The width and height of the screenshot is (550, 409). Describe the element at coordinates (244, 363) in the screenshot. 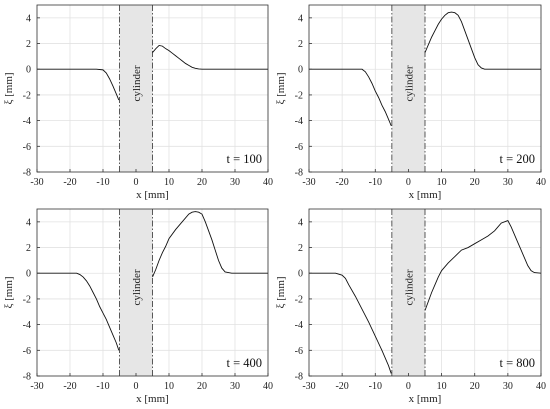

I see `time-annotation: t = 400` at that location.